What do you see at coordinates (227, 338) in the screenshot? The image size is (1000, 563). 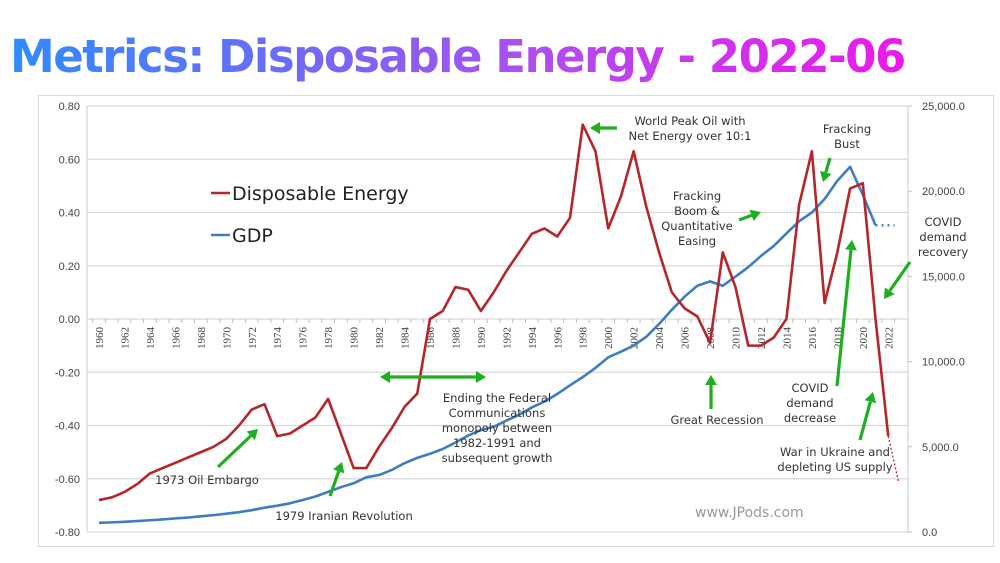 I see `x-tick-label: 1970` at bounding box center [227, 338].